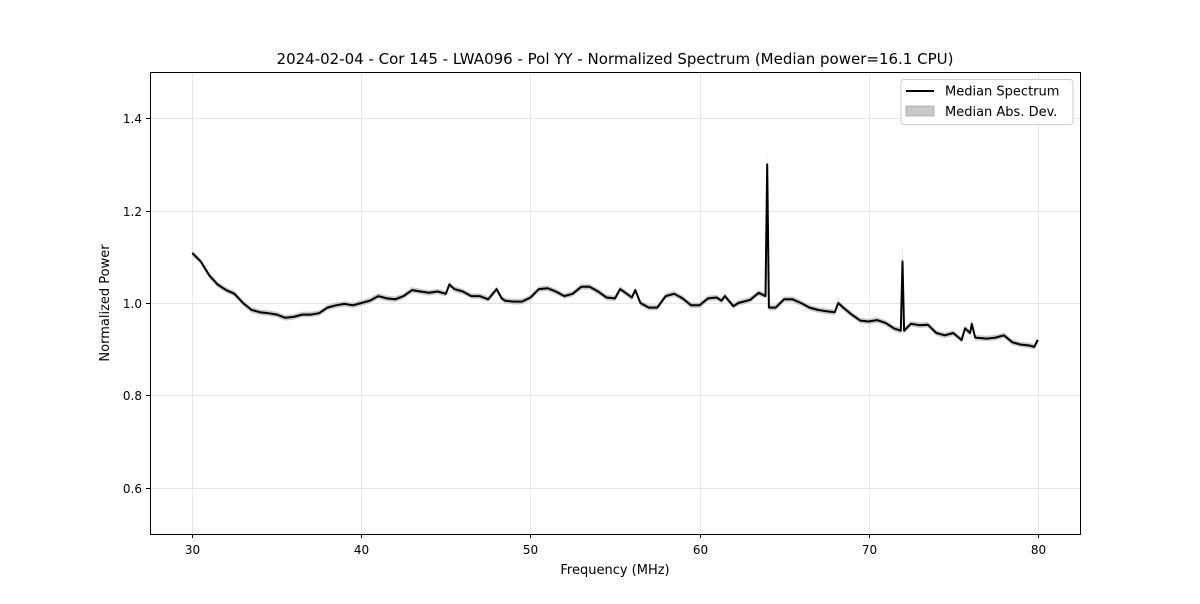  I want to click on x-tick-label: 40, so click(361, 550).